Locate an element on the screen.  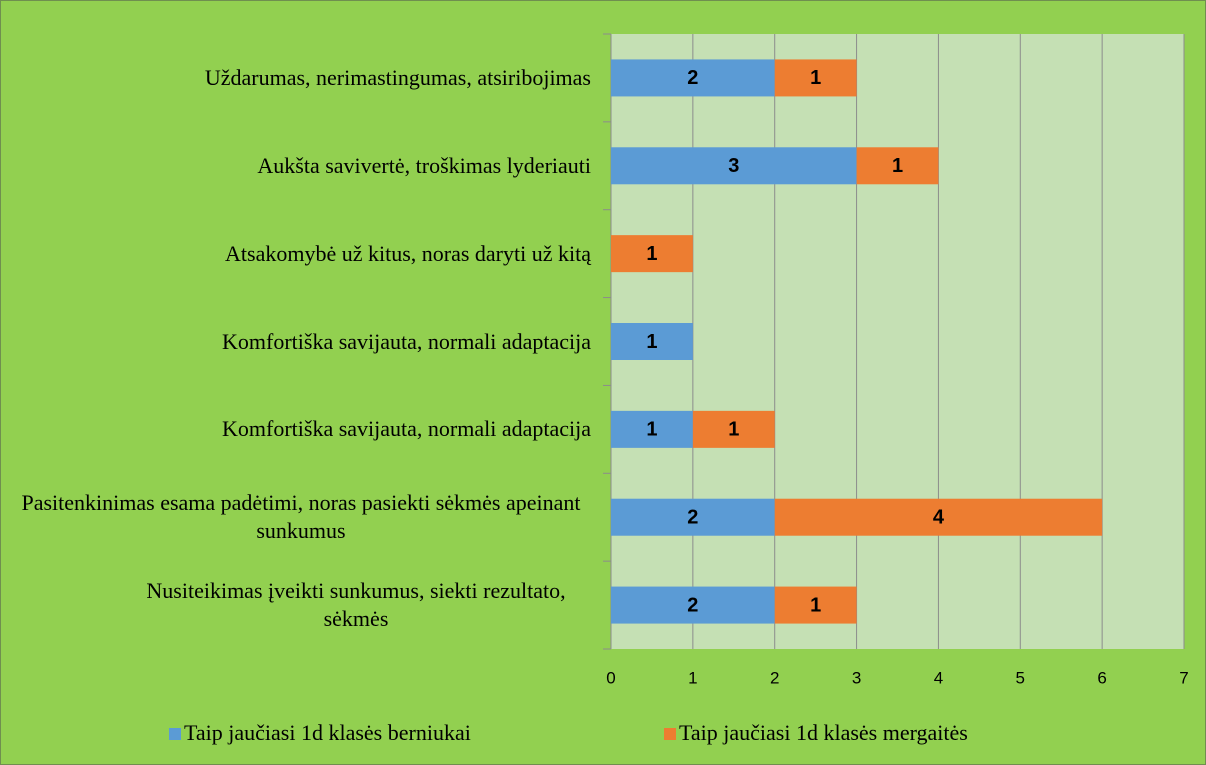
x-tick-label: 7 is located at coordinates (1183, 677).